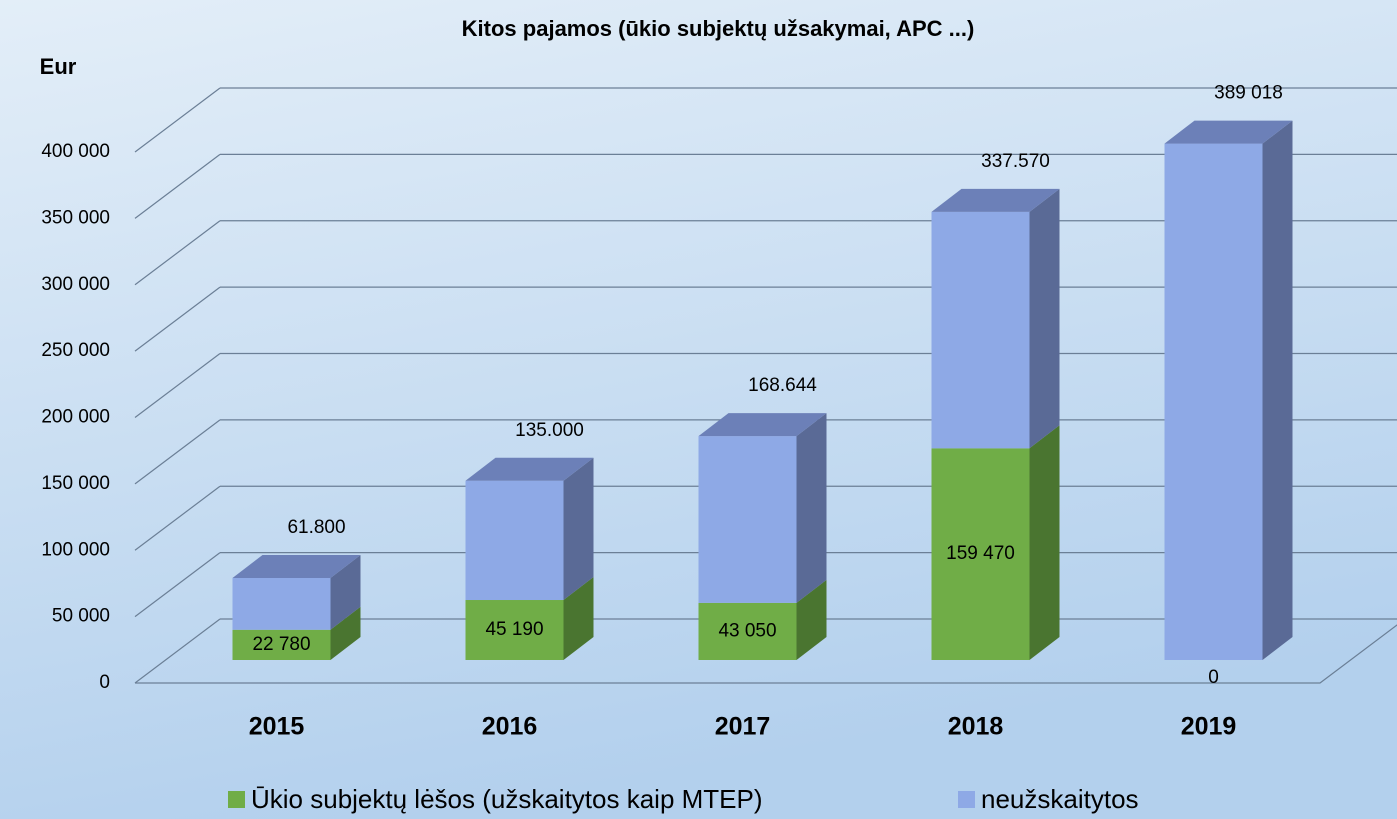 The width and height of the screenshot is (1397, 819). Describe the element at coordinates (75, 284) in the screenshot. I see `y-tick-label: 300 000` at that location.